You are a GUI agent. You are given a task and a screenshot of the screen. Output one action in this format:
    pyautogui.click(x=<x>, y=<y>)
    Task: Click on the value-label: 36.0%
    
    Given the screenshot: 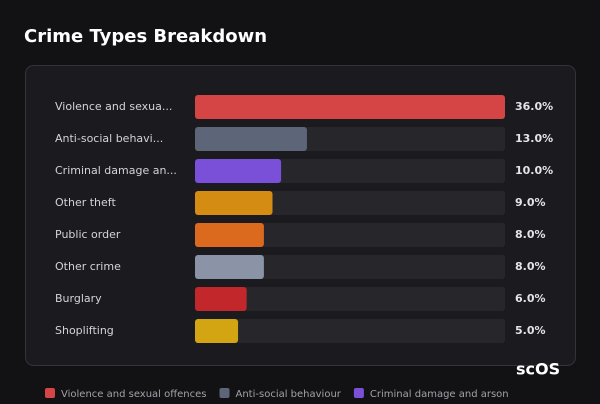 What is the action you would take?
    pyautogui.click(x=534, y=106)
    